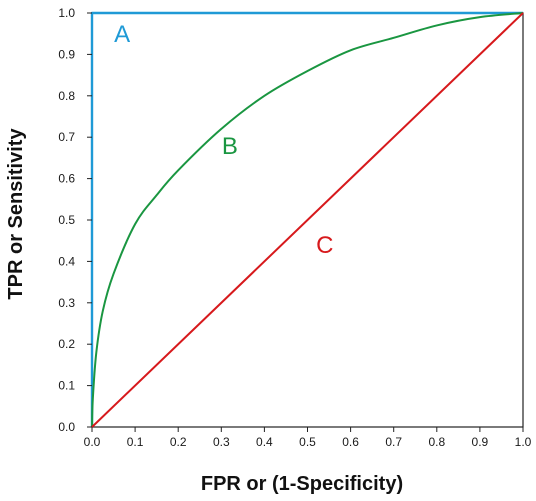 The height and width of the screenshot is (501, 536). I want to click on y-tick-label: 0.1, so click(66, 386).